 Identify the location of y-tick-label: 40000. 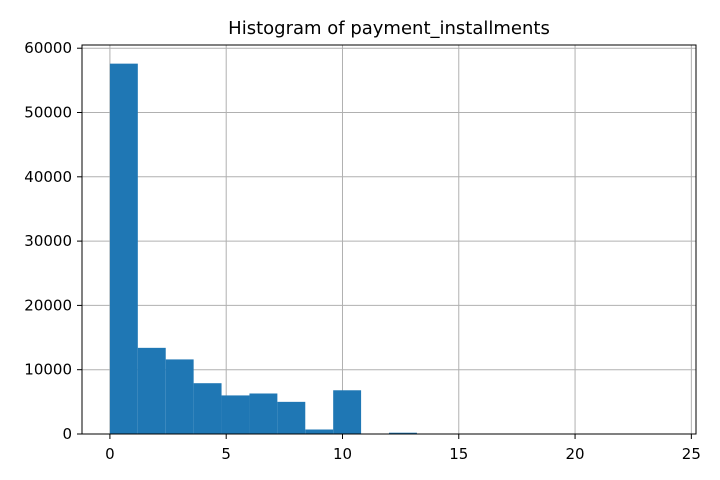
(48, 177).